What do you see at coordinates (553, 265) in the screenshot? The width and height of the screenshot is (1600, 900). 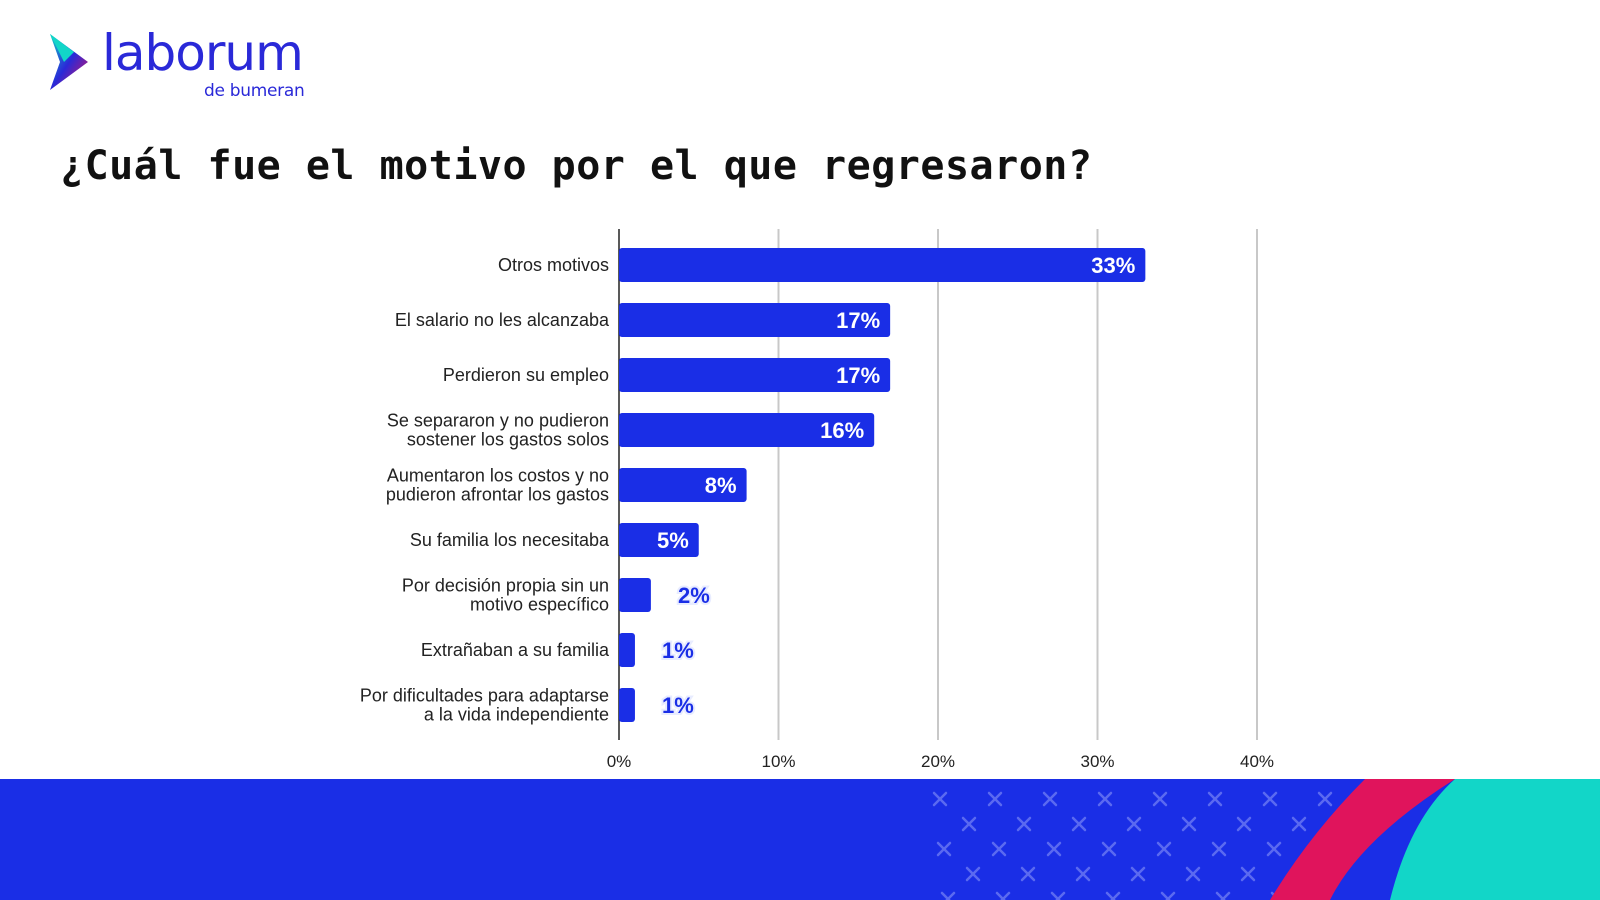 I see `category-label: Otros motivos` at bounding box center [553, 265].